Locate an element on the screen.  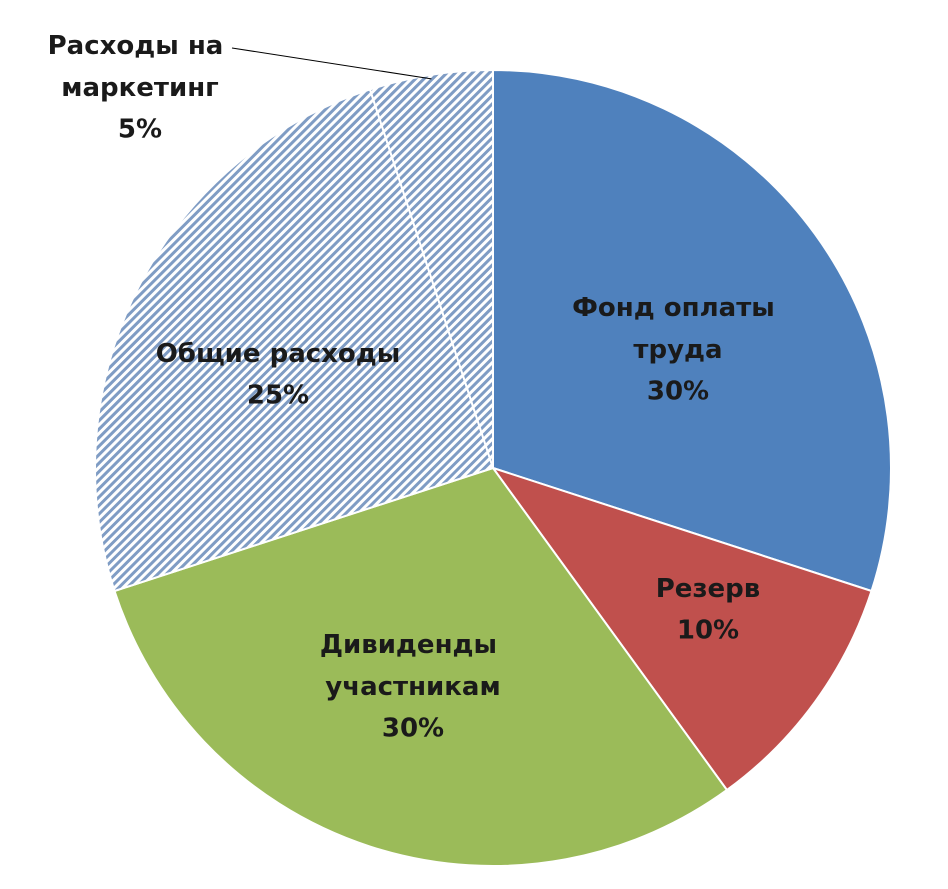
value-label: 5% is located at coordinates (140, 130).